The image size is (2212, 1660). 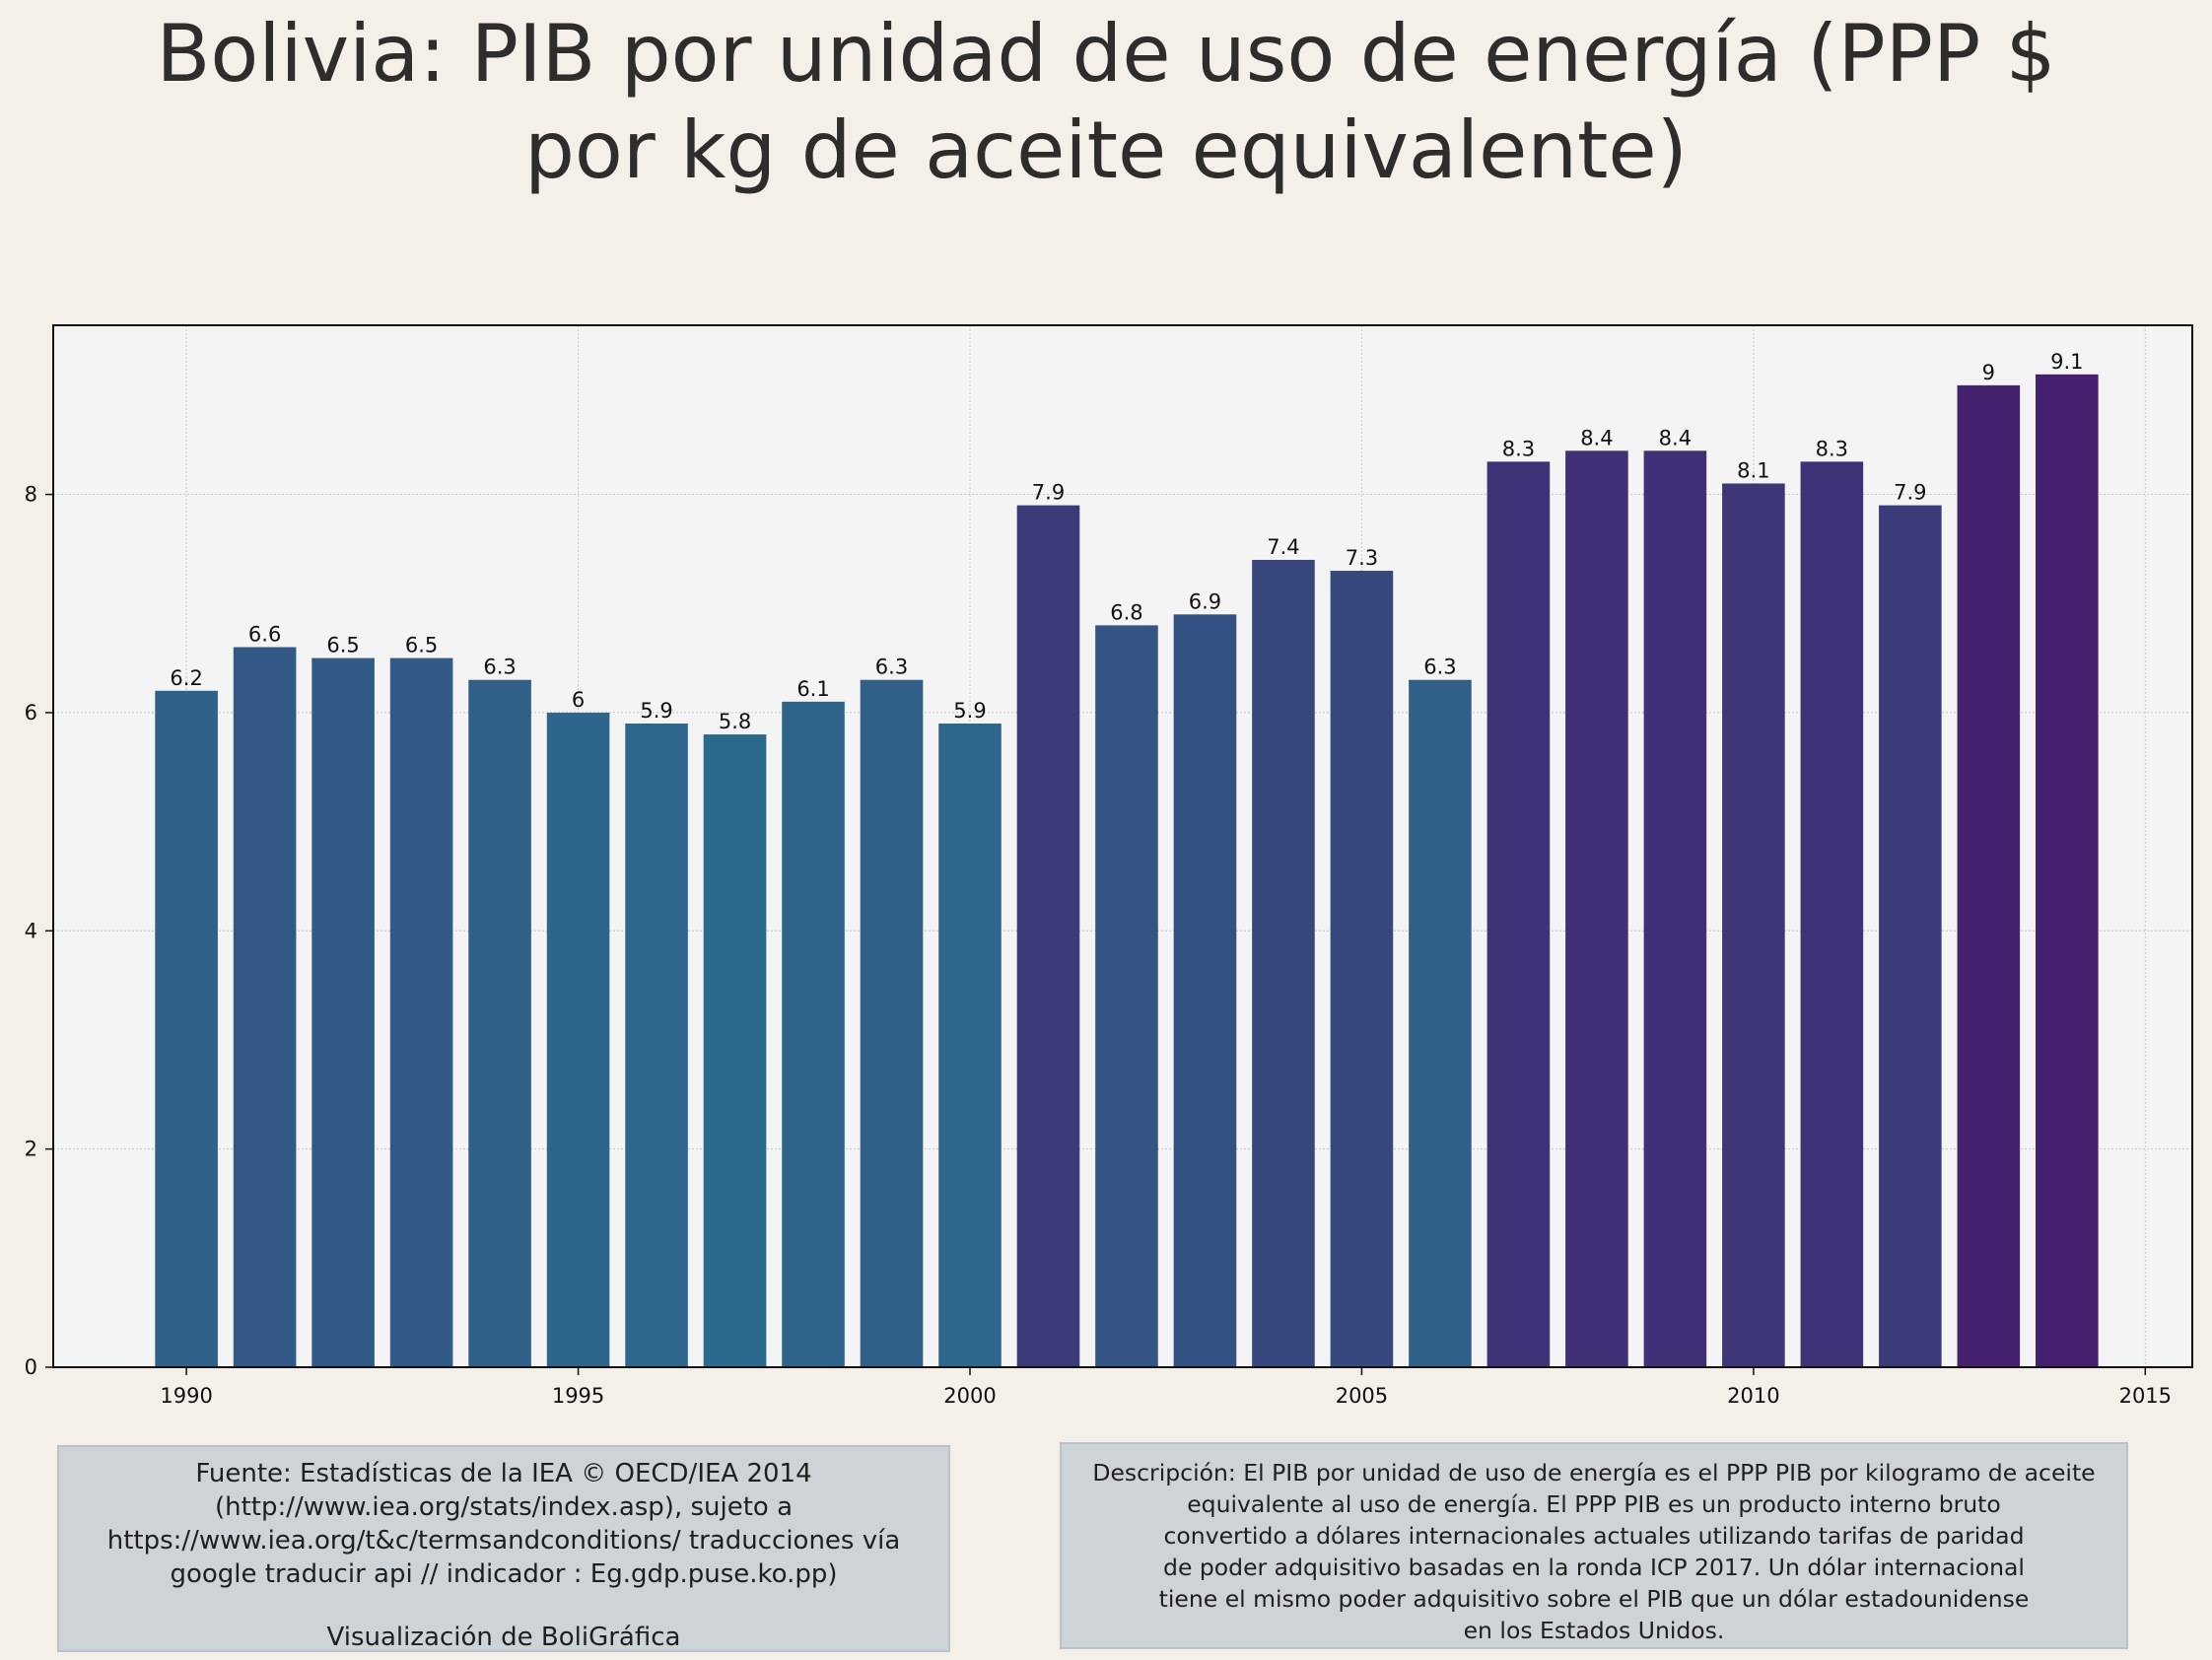 What do you see at coordinates (39, 931) in the screenshot?
I see `y-axis-ticks: 0 2 4 6 8` at bounding box center [39, 931].